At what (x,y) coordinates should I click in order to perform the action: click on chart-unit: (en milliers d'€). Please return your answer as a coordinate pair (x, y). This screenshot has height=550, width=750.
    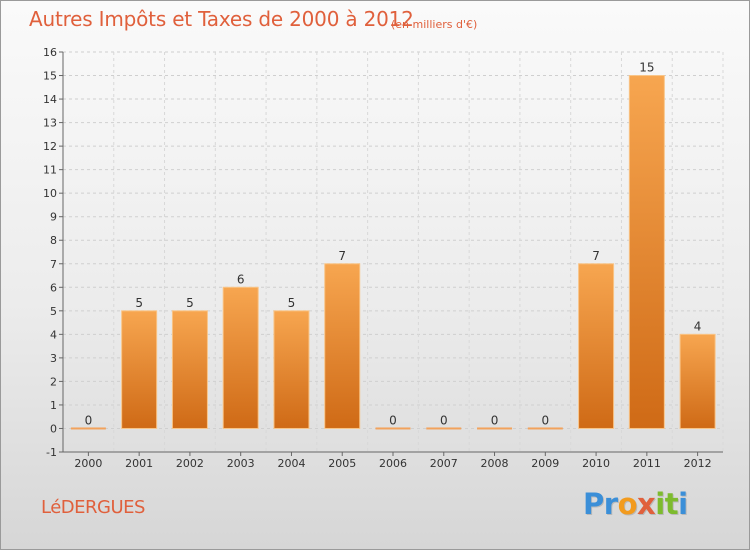
    Looking at the image, I should click on (434, 24).